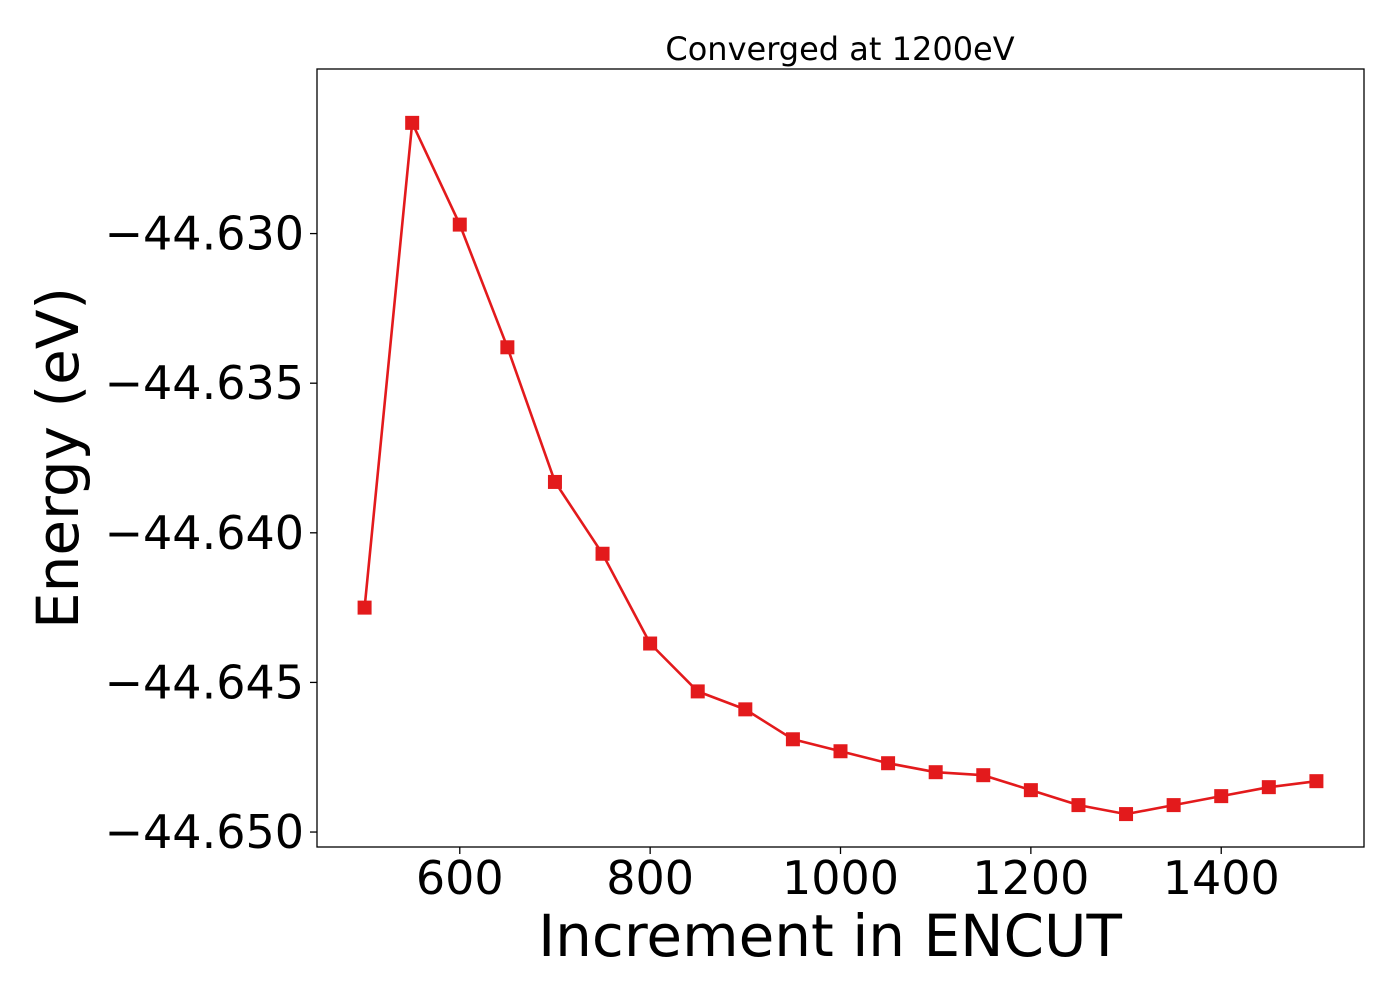  What do you see at coordinates (650, 878) in the screenshot?
I see `x-tick-label: 800` at bounding box center [650, 878].